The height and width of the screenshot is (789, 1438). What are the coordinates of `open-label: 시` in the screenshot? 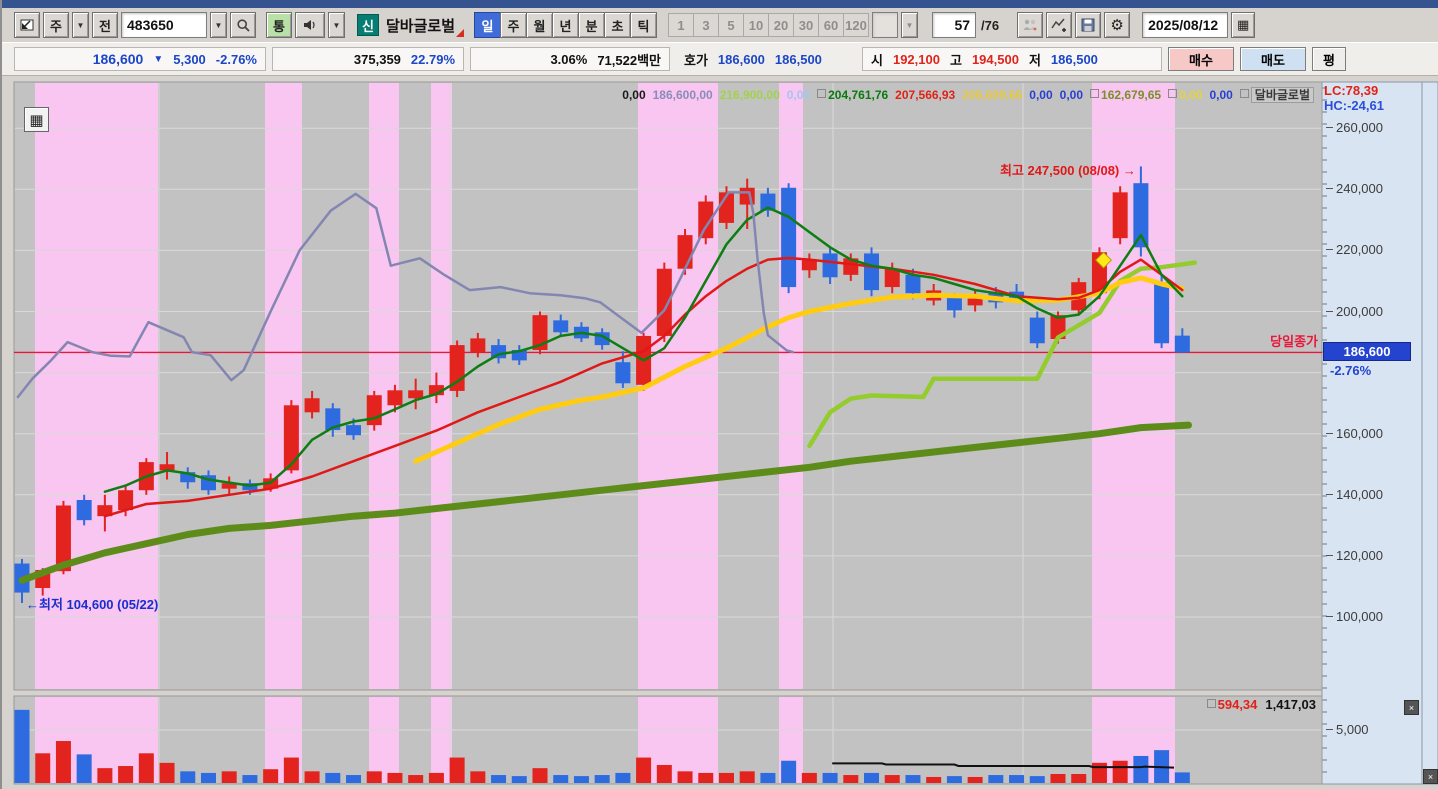 It's located at (877, 60).